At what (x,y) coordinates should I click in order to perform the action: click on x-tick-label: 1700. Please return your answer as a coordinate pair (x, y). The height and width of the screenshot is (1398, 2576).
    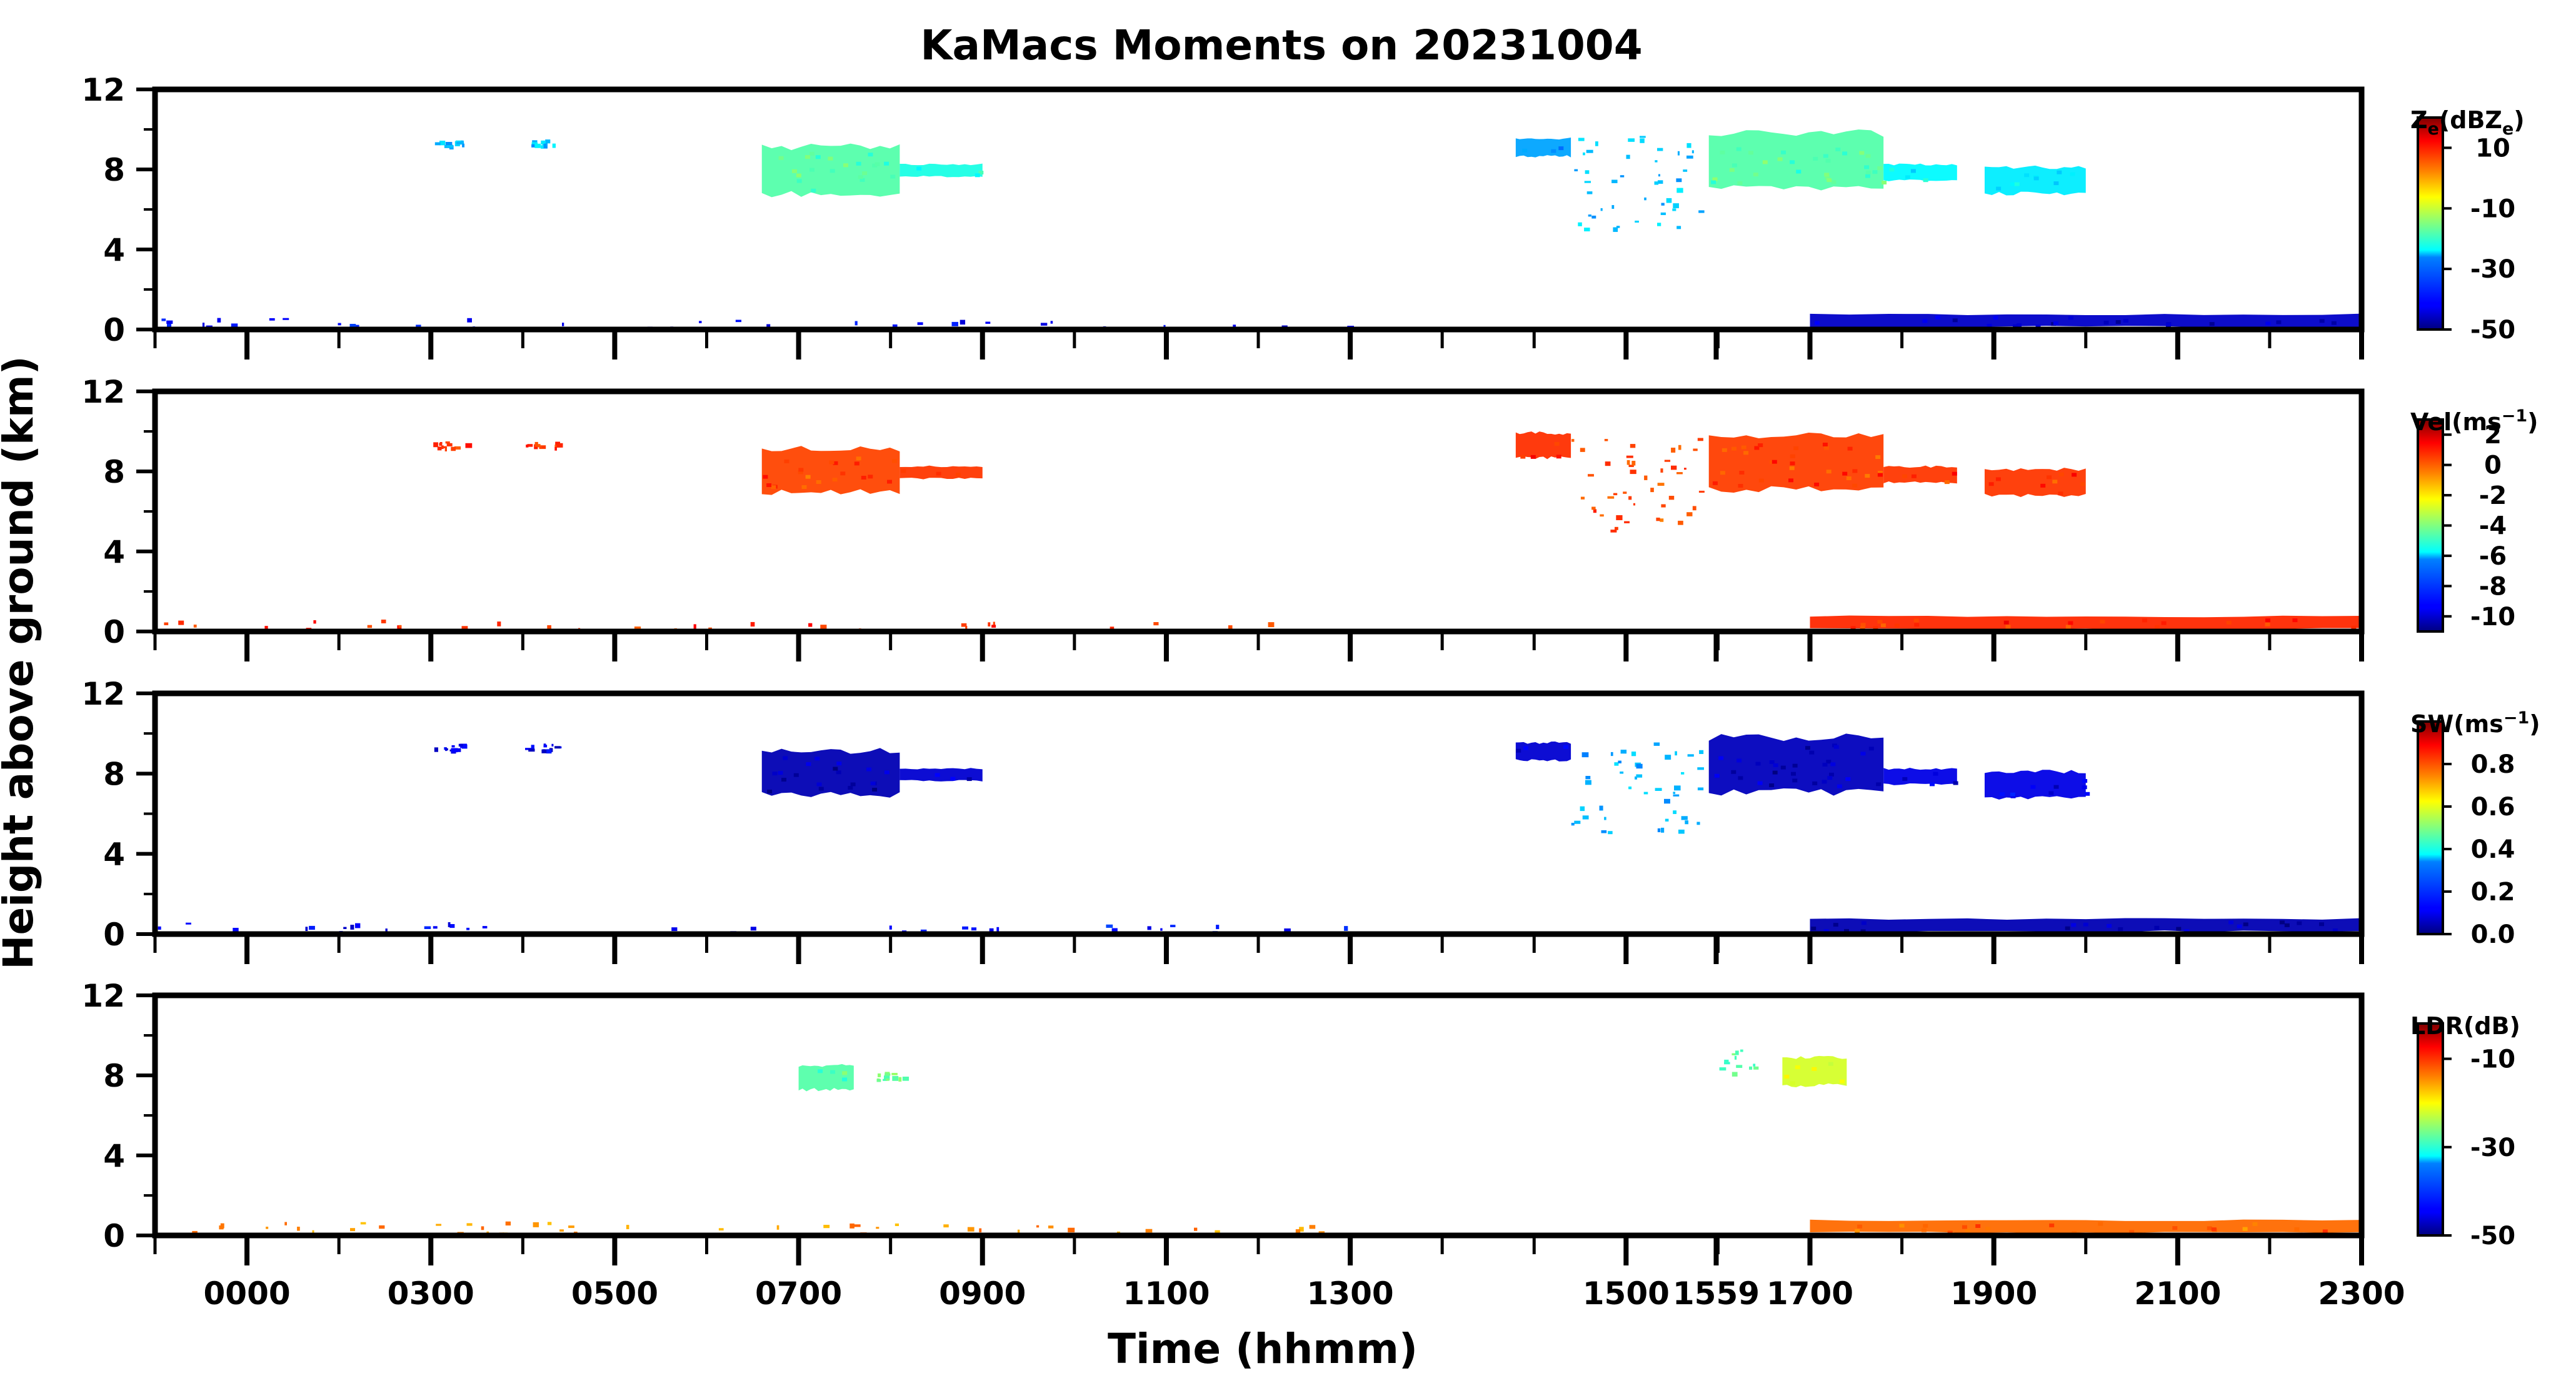
    Looking at the image, I should click on (1810, 1293).